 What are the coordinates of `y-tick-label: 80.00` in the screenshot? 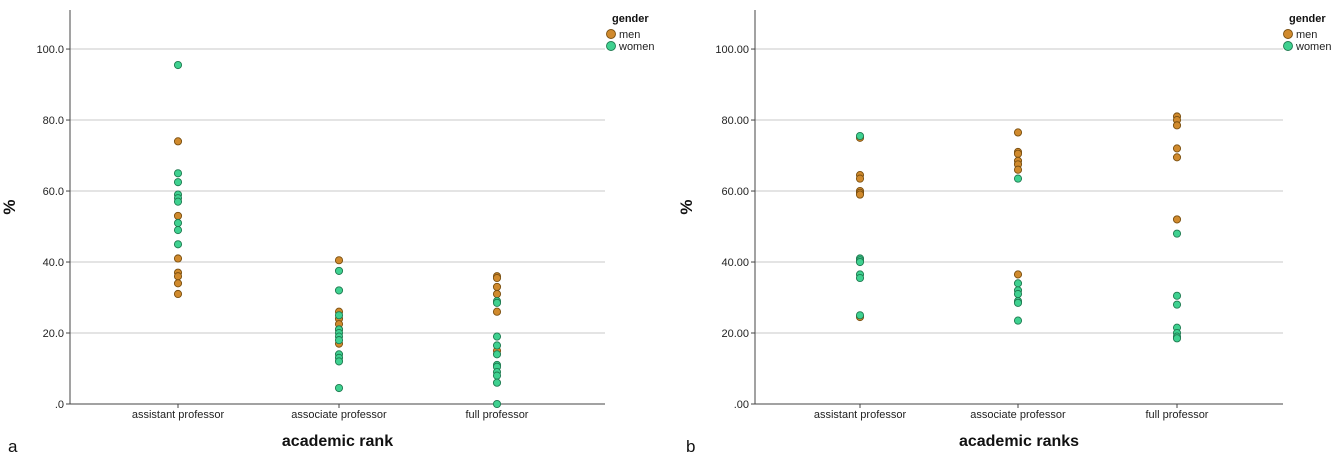 It's located at (735, 121).